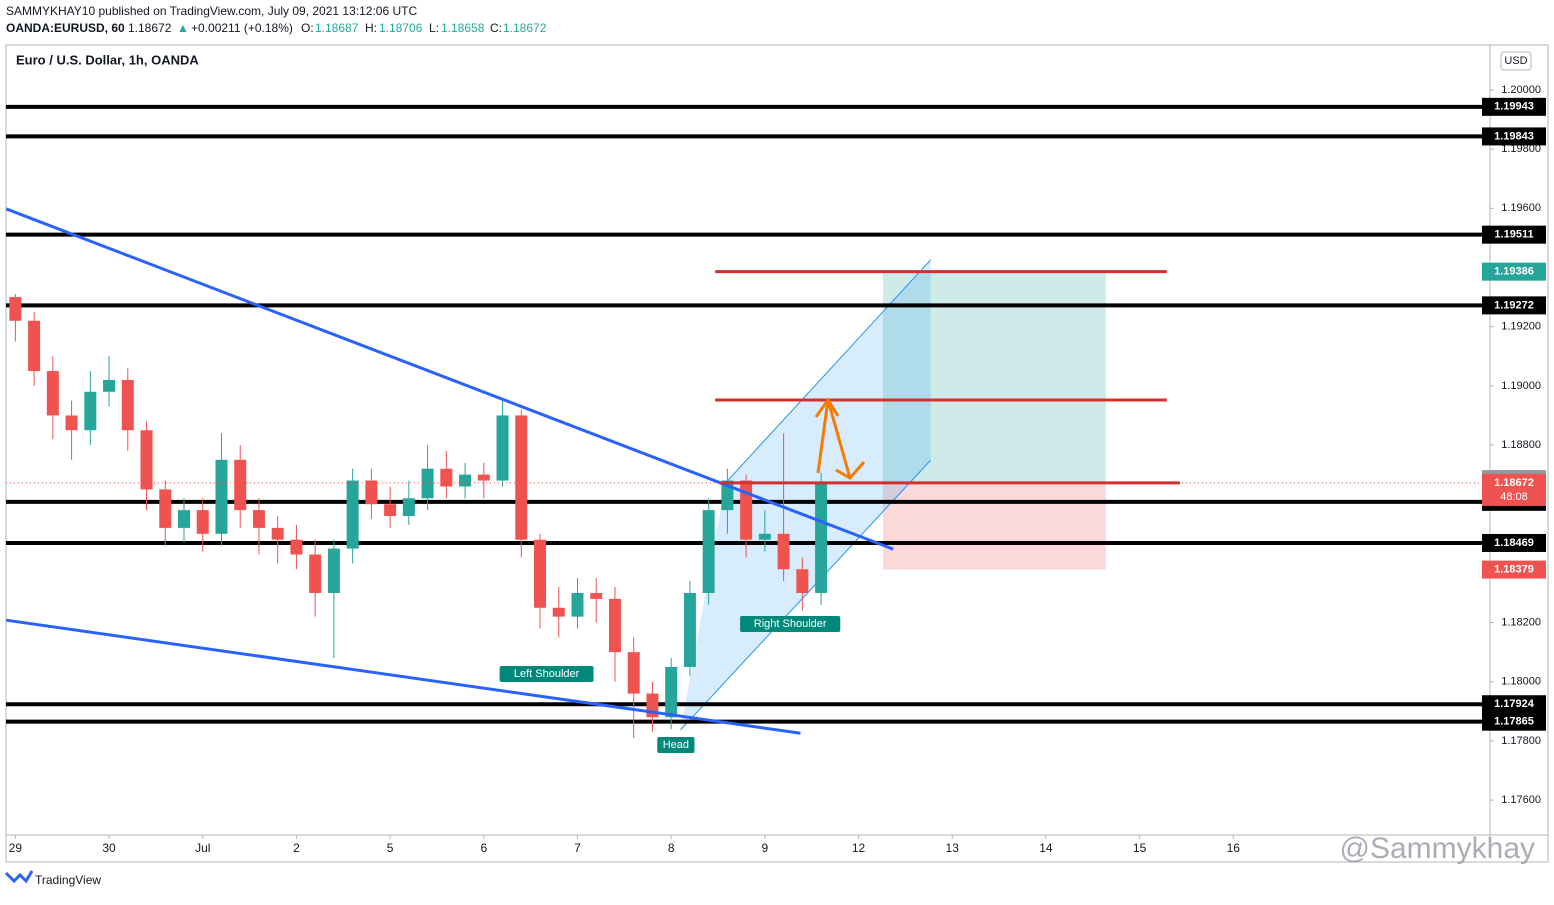 The height and width of the screenshot is (905, 1554). Describe the element at coordinates (202, 848) in the screenshot. I see `x-tick-label: Jul` at that location.